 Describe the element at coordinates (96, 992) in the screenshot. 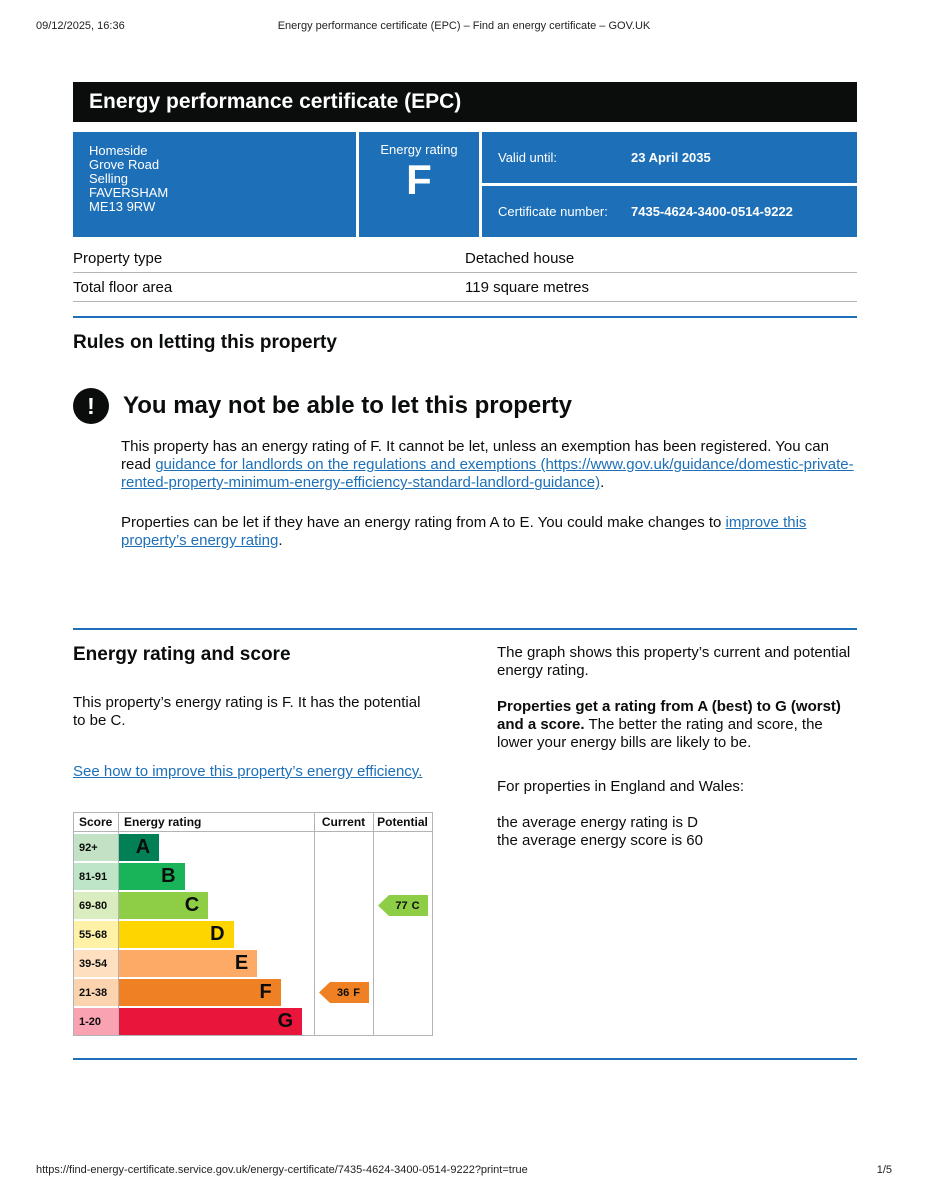

I see `band-score: 21-38` at that location.